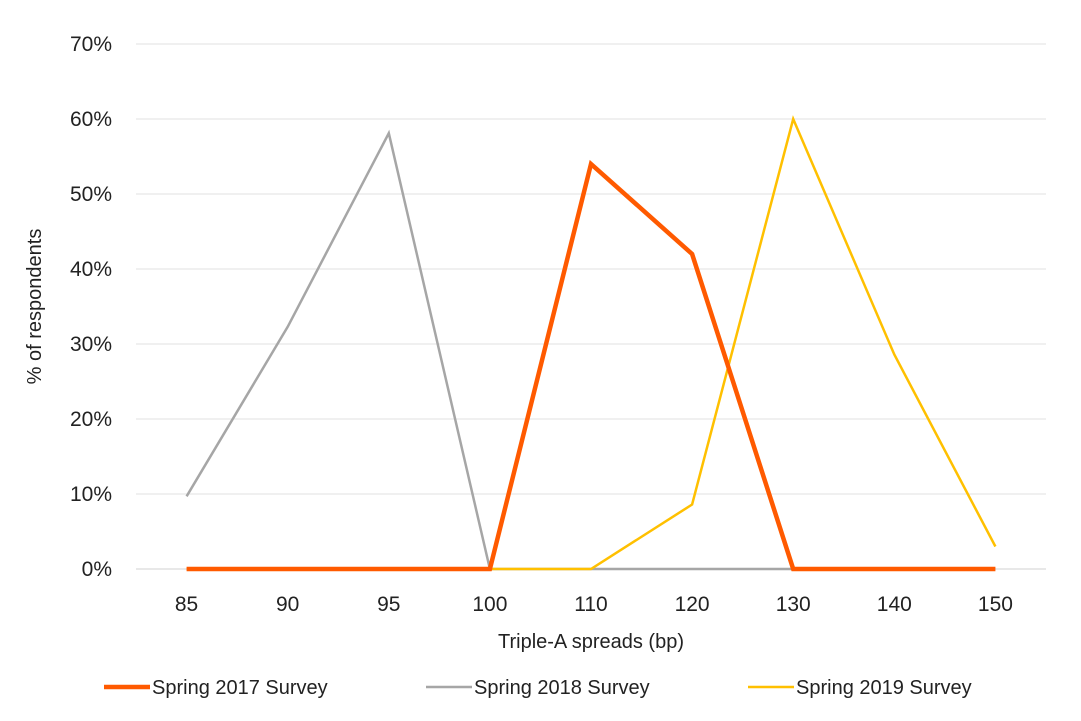 The width and height of the screenshot is (1081, 721). What do you see at coordinates (562, 688) in the screenshot?
I see `legend-label: Spring 2018 Survey` at bounding box center [562, 688].